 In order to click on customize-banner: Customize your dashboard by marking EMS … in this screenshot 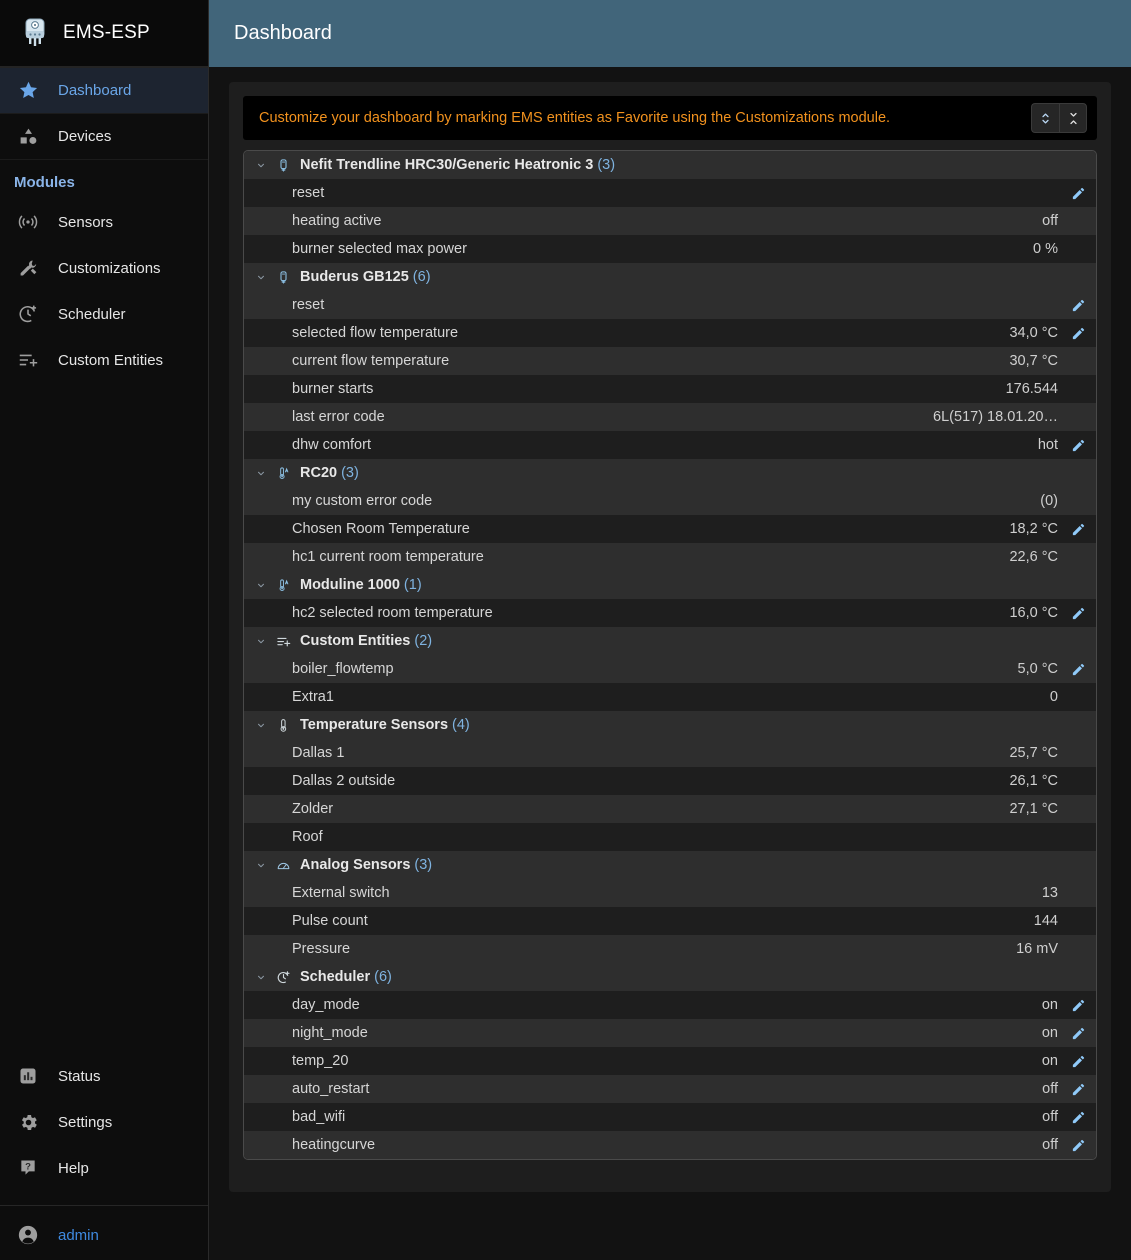, I will do `click(670, 118)`.